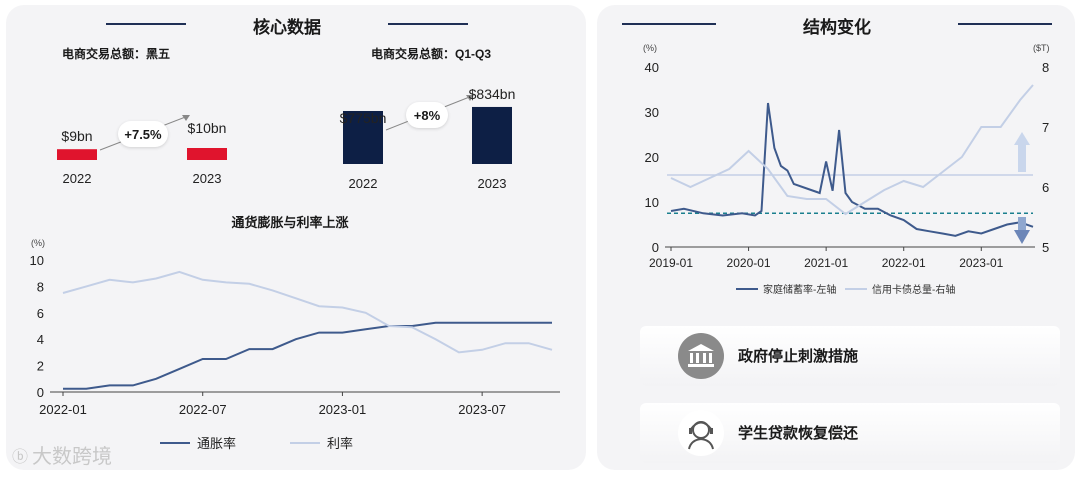 The image size is (1080, 480). What do you see at coordinates (1022, 237) in the screenshot?
I see `down-arrow-head` at bounding box center [1022, 237].